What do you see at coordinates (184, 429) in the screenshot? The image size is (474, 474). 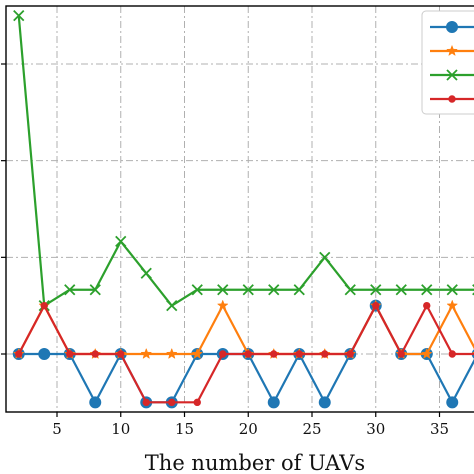 I see `x-tick-label-15: 15` at bounding box center [184, 429].